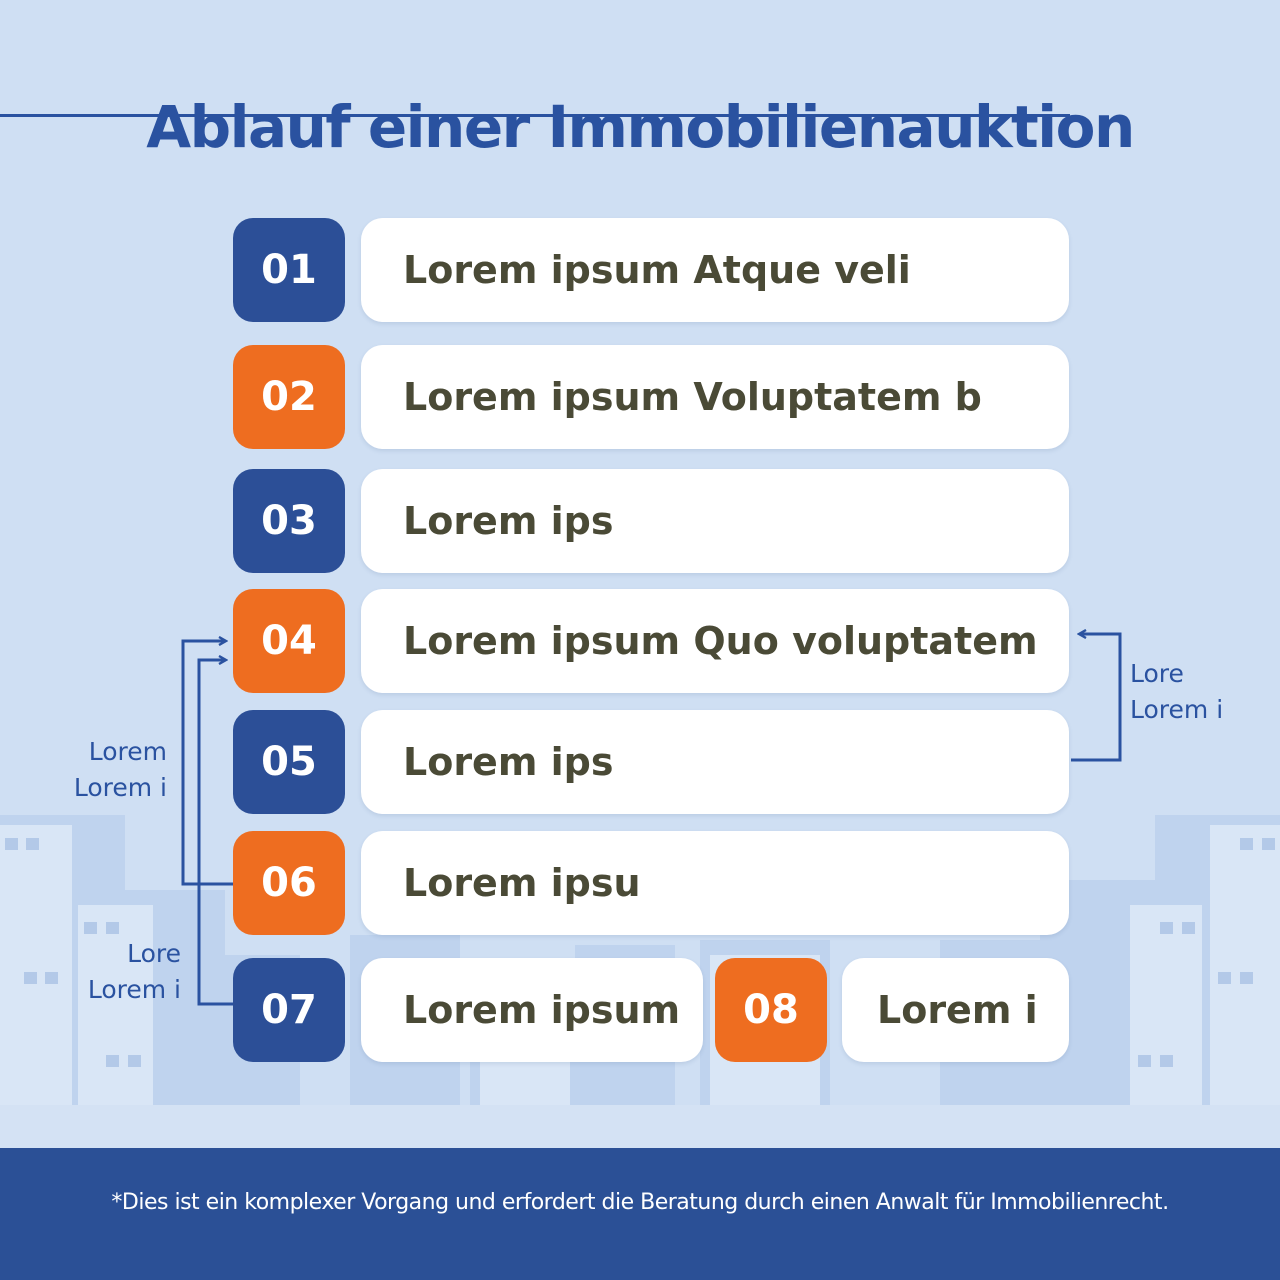 This screenshot has height=1280, width=1280. I want to click on loop-label-left-upper: Lorem Lorem i, so click(113, 770).